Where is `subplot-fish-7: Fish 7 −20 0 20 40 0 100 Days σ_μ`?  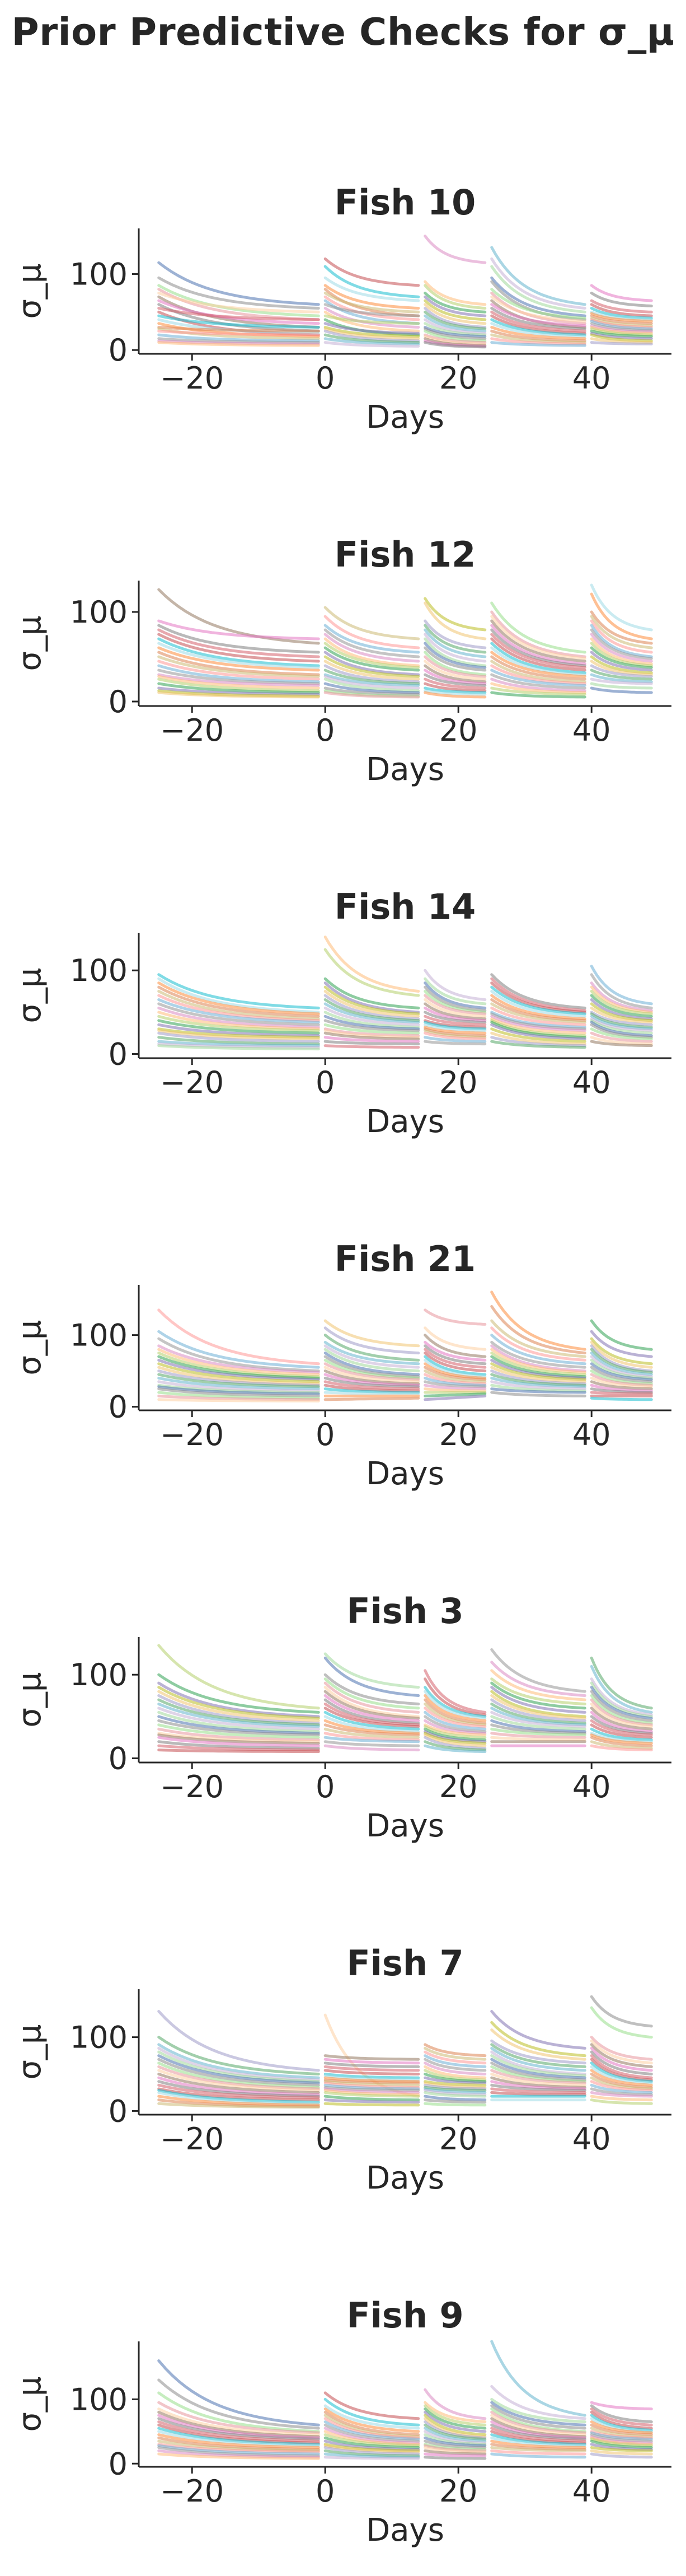
subplot-fish-7: Fish 7 −20 0 20 40 0 100 Days σ_μ is located at coordinates (341, 2069).